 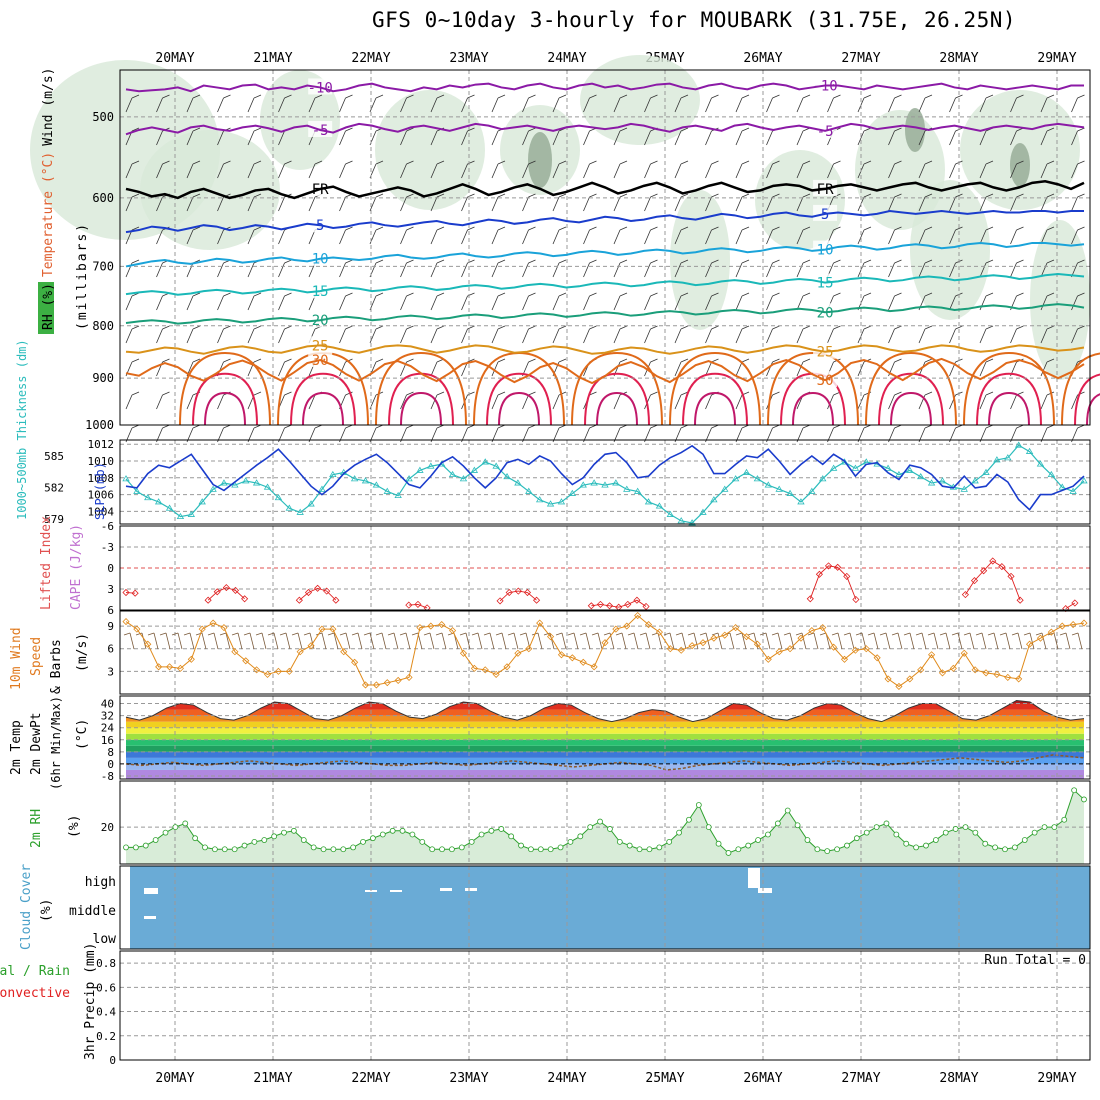 I want to click on date-label-bottom: 29MAY, so click(x=1056, y=1078).